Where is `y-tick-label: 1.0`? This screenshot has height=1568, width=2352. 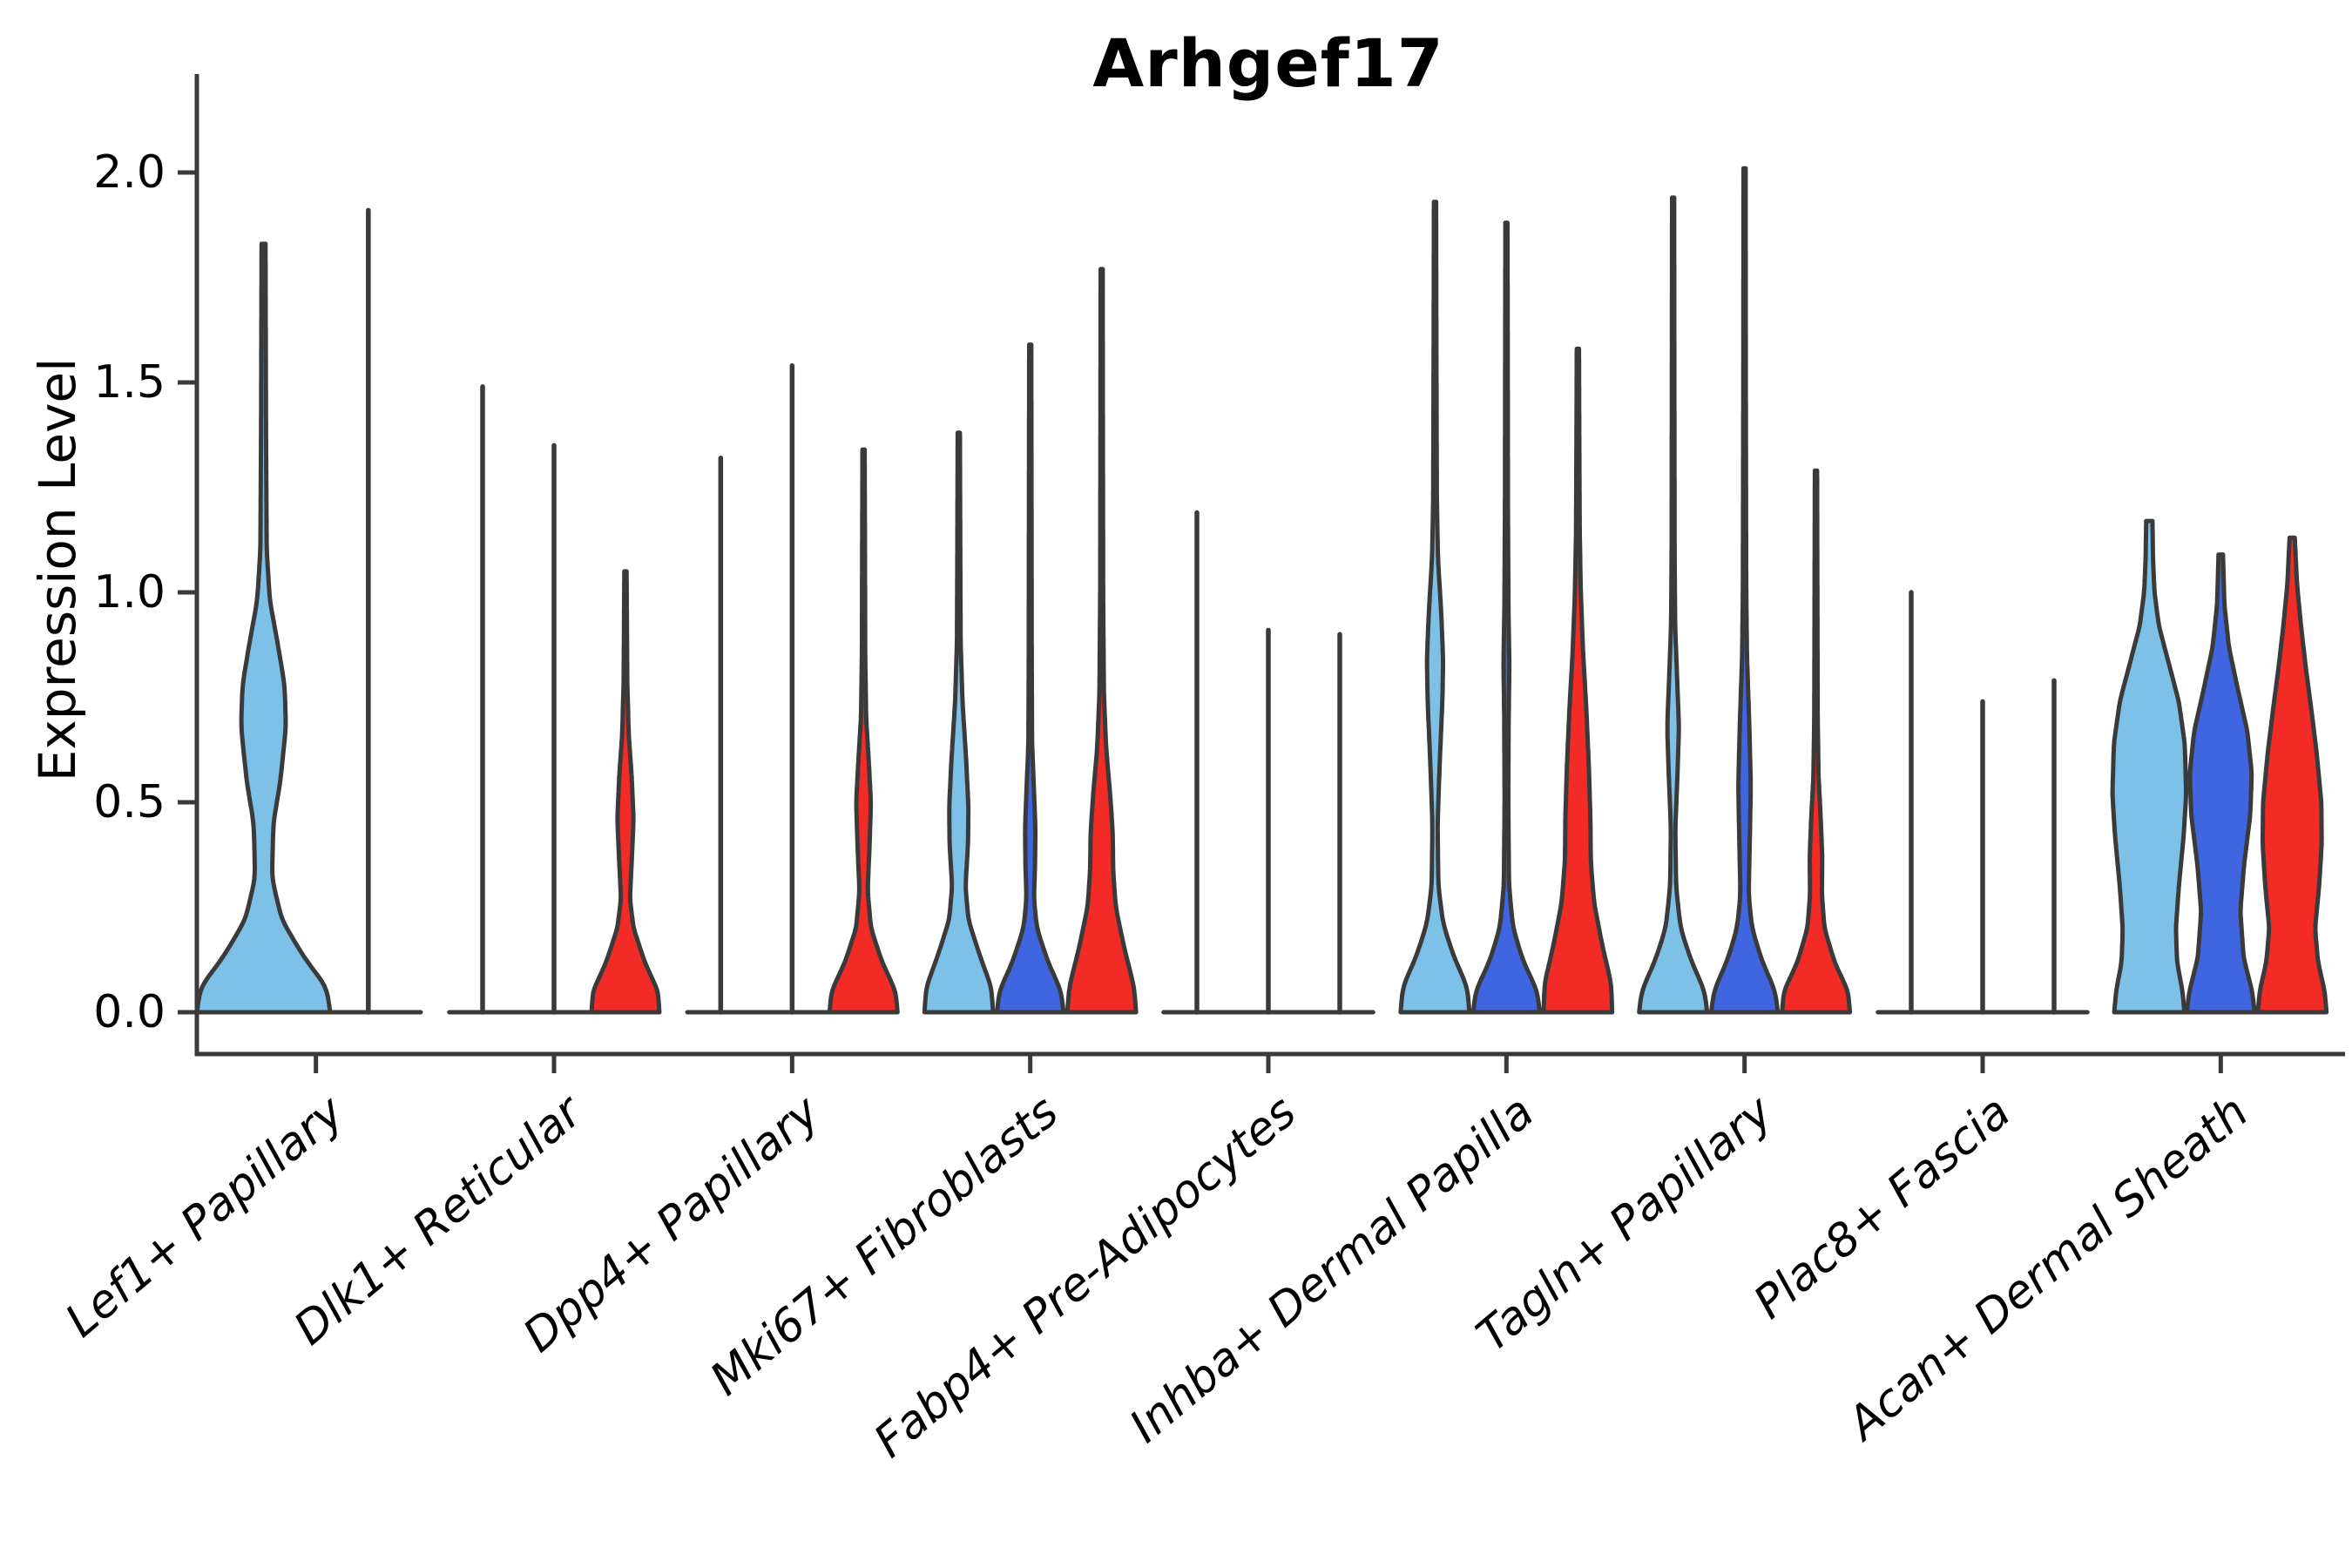 y-tick-label: 1.0 is located at coordinates (129, 592).